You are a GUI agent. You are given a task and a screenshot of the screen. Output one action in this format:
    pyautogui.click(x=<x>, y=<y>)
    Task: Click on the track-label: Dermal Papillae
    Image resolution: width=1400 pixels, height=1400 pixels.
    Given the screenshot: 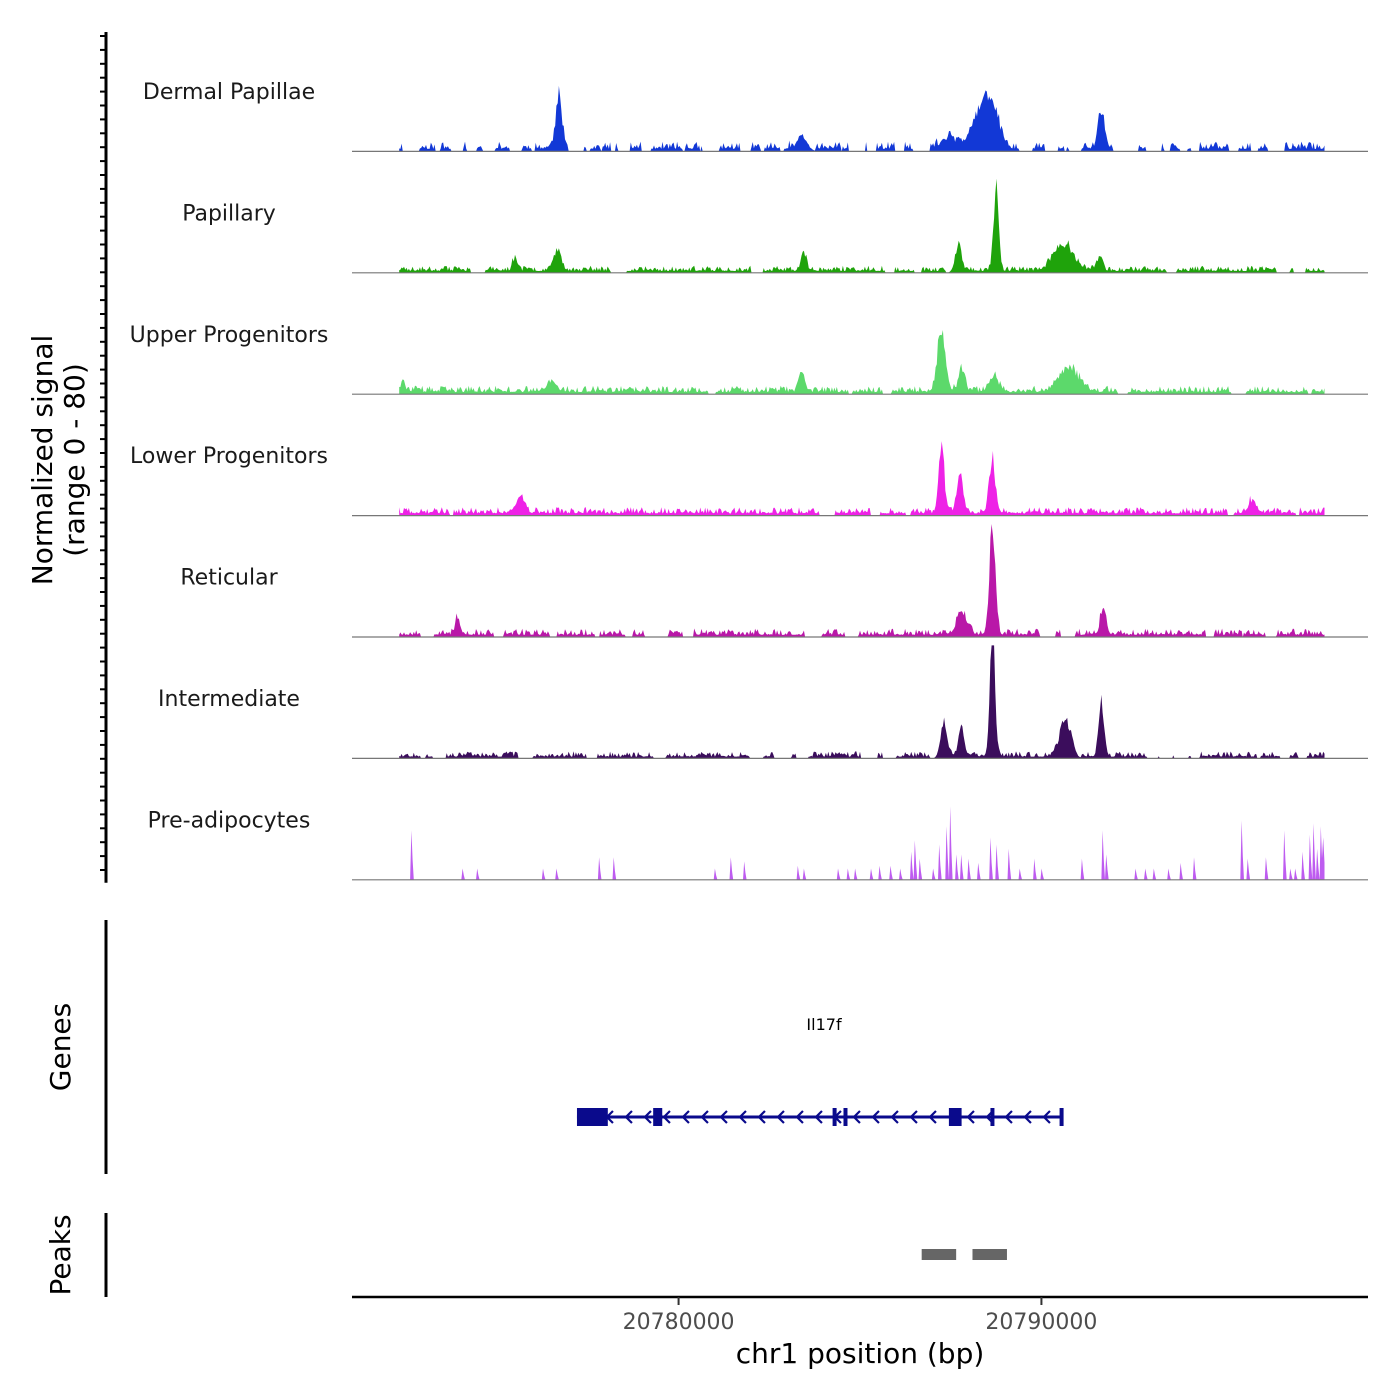 What is the action you would take?
    pyautogui.click(x=229, y=92)
    